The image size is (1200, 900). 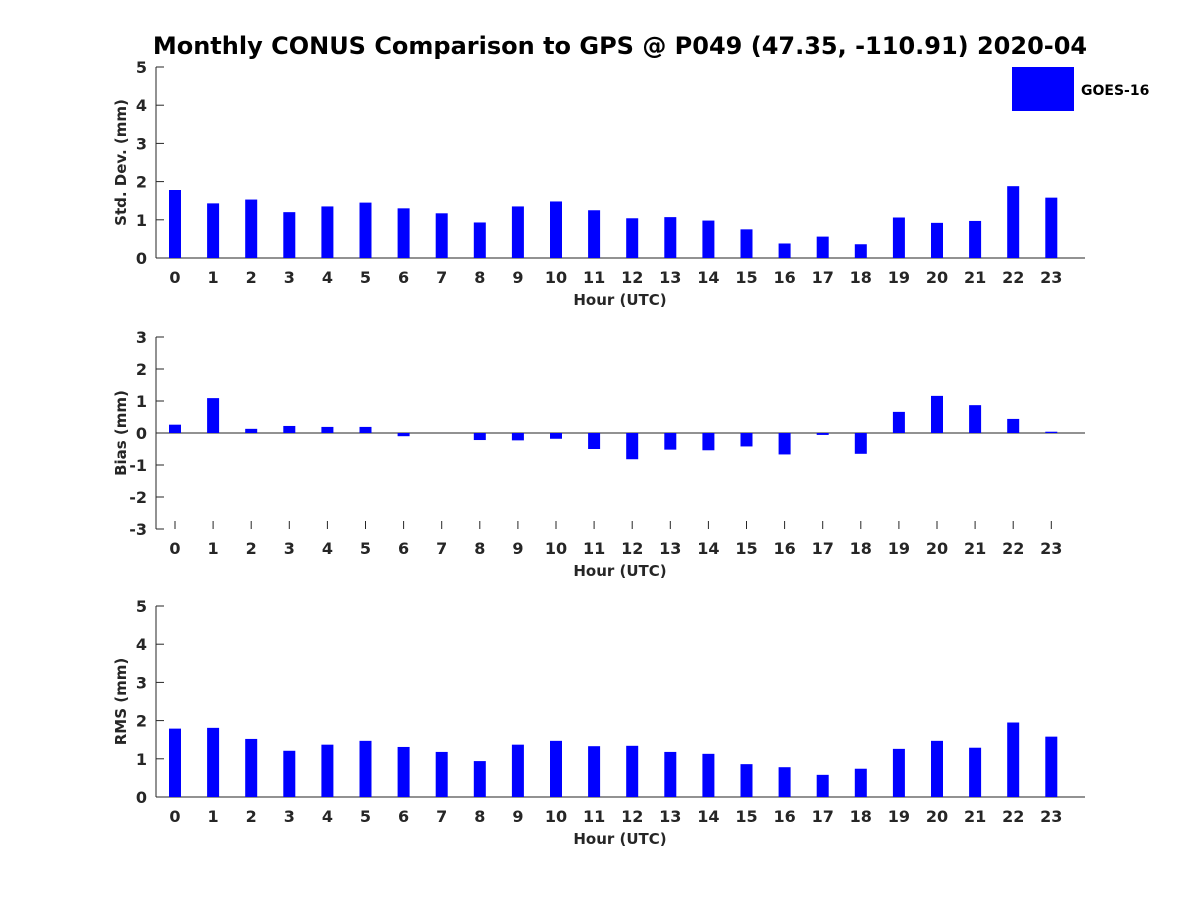 What do you see at coordinates (403, 816) in the screenshot?
I see `rms-x-tick-label: 6` at bounding box center [403, 816].